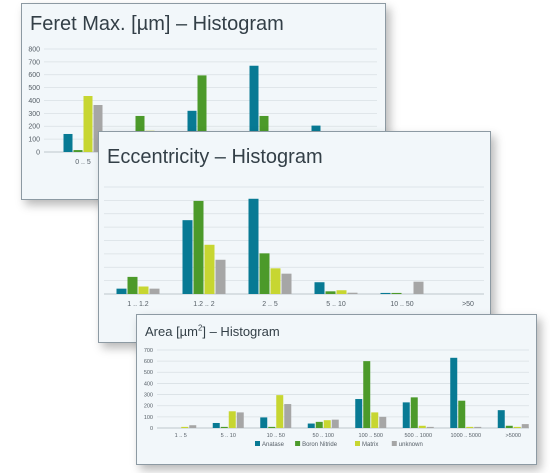 Image resolution: width=550 pixels, height=473 pixels. What do you see at coordinates (468, 304) in the screenshot?
I see `category-label: >50` at bounding box center [468, 304].